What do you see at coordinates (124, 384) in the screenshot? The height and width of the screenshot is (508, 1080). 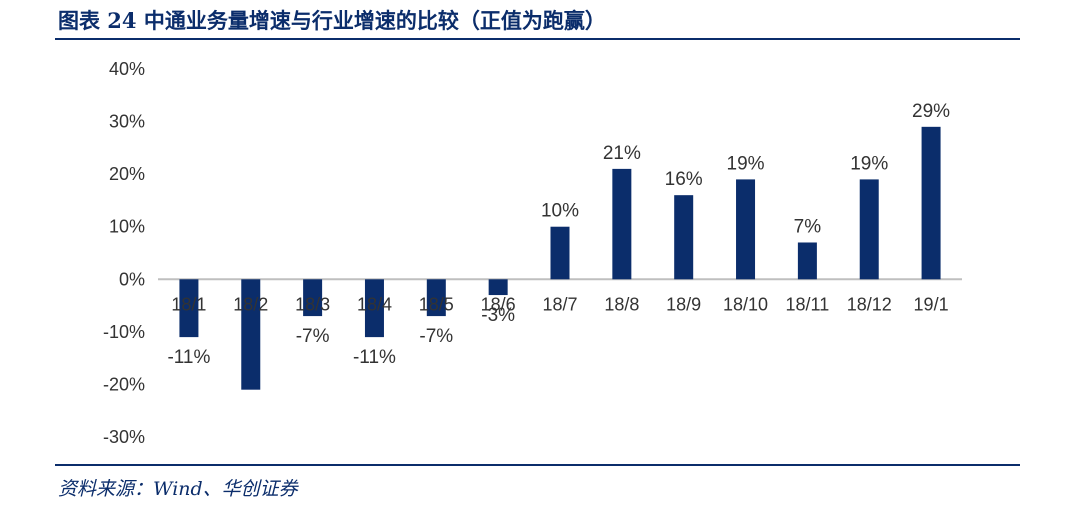 I see `y-tick-label: -20%` at bounding box center [124, 384].